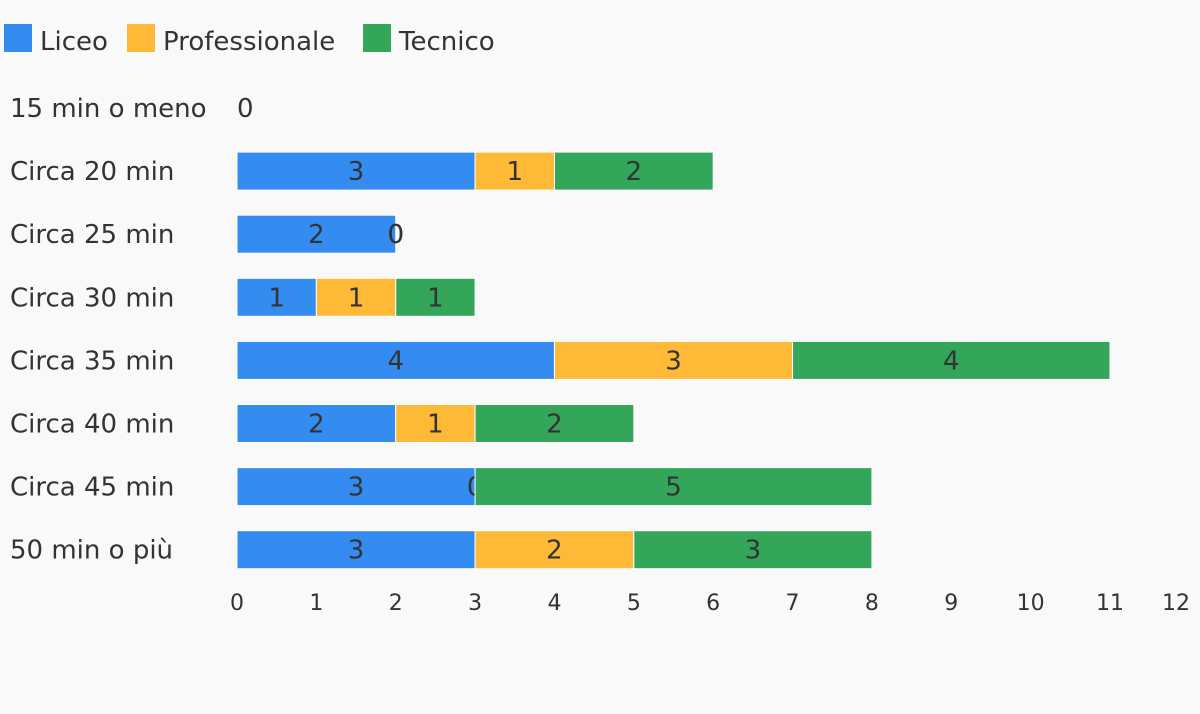 This screenshot has width=1200, height=714. I want to click on category-label: Circa 25 min, so click(92, 235).